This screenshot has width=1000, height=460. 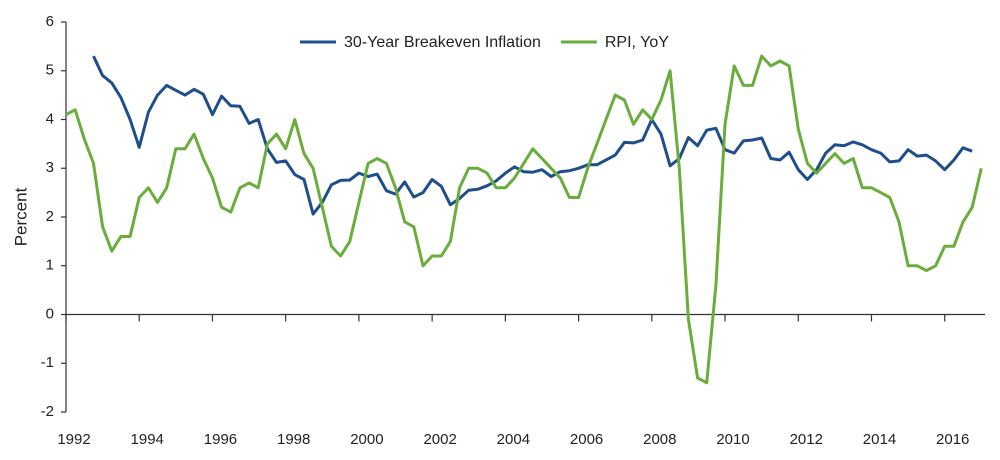 I want to click on x-tick-label: 1994, so click(x=147, y=439).